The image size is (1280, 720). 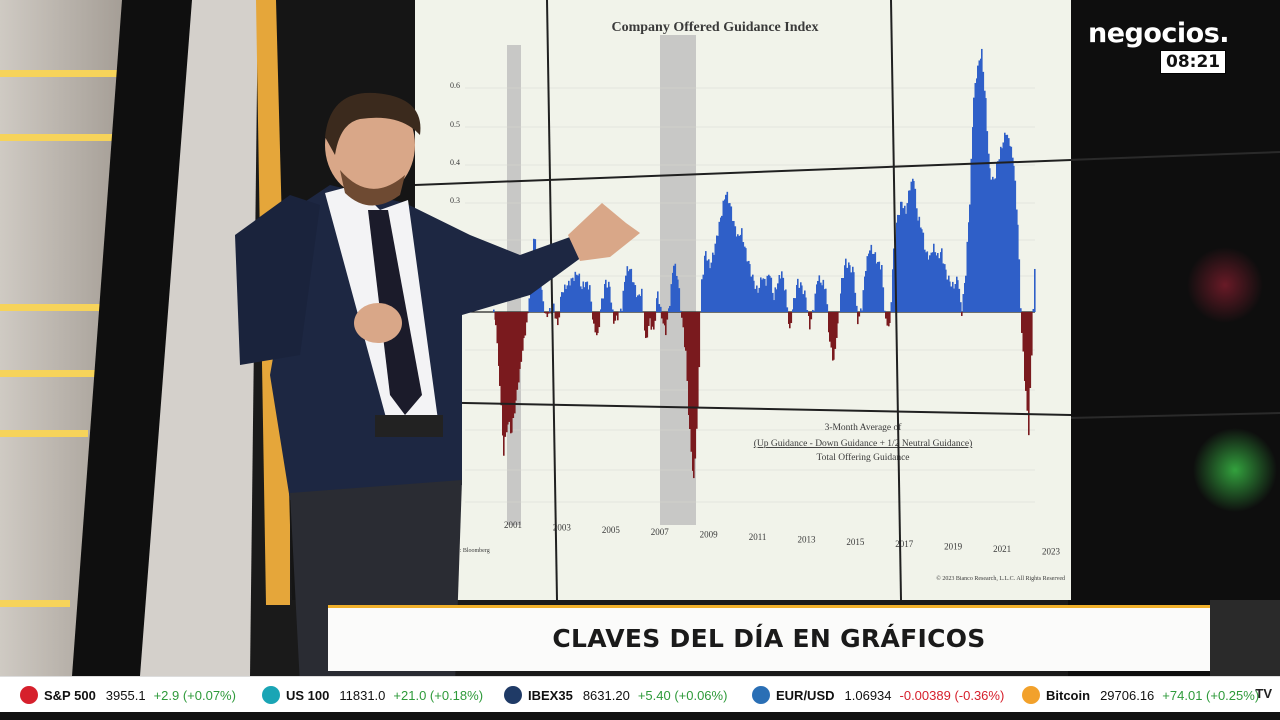 I want to click on broadcast-clock: 08:21, so click(x=1193, y=62).